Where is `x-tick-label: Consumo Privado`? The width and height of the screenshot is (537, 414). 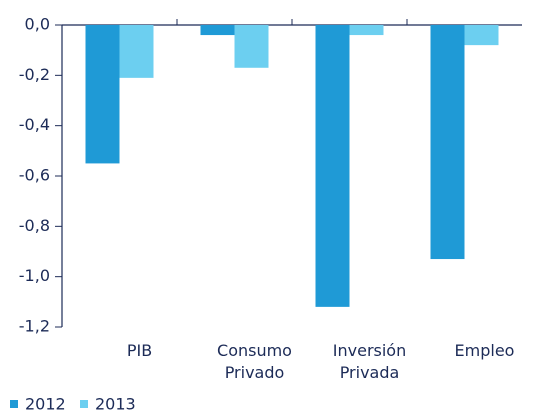 x-tick-label: Consumo Privado is located at coordinates (254, 361).